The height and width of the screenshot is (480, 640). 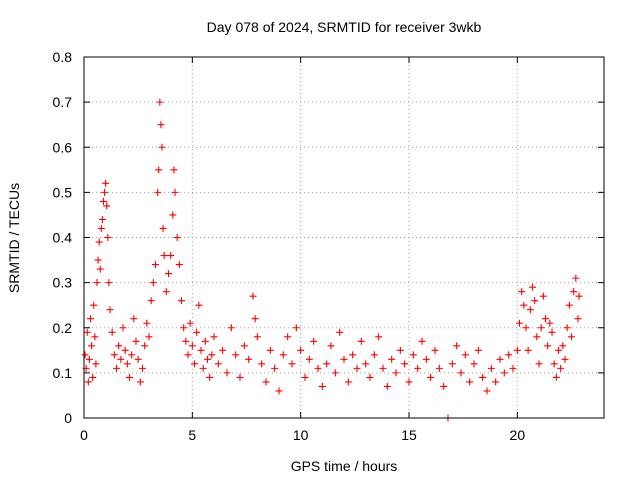 I want to click on y-tick-label: 0.3, so click(x=63, y=283).